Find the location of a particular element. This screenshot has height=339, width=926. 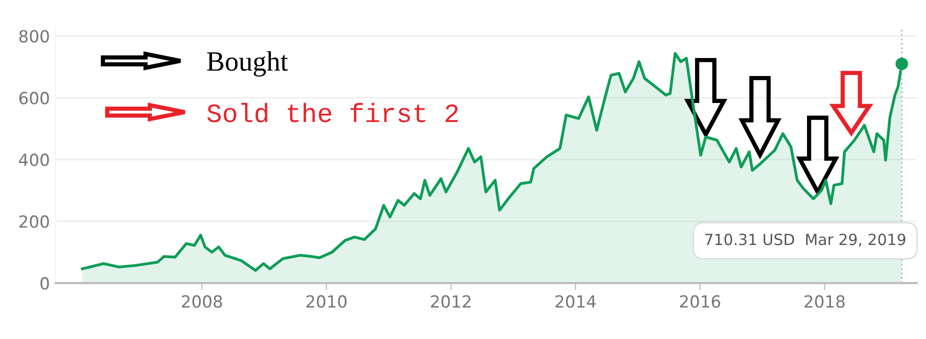

x-tick-label: 2016 is located at coordinates (700, 301).